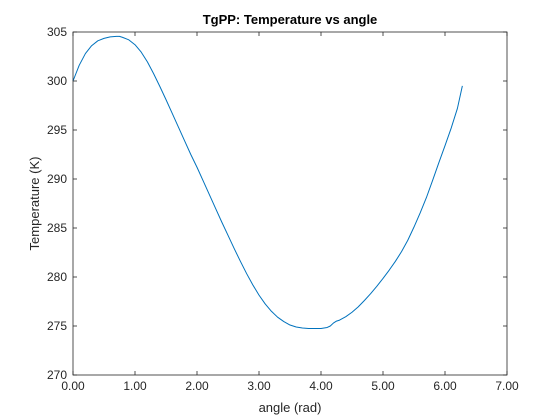  Describe the element at coordinates (259, 386) in the screenshot. I see `x-tick-label: 3.00` at that location.